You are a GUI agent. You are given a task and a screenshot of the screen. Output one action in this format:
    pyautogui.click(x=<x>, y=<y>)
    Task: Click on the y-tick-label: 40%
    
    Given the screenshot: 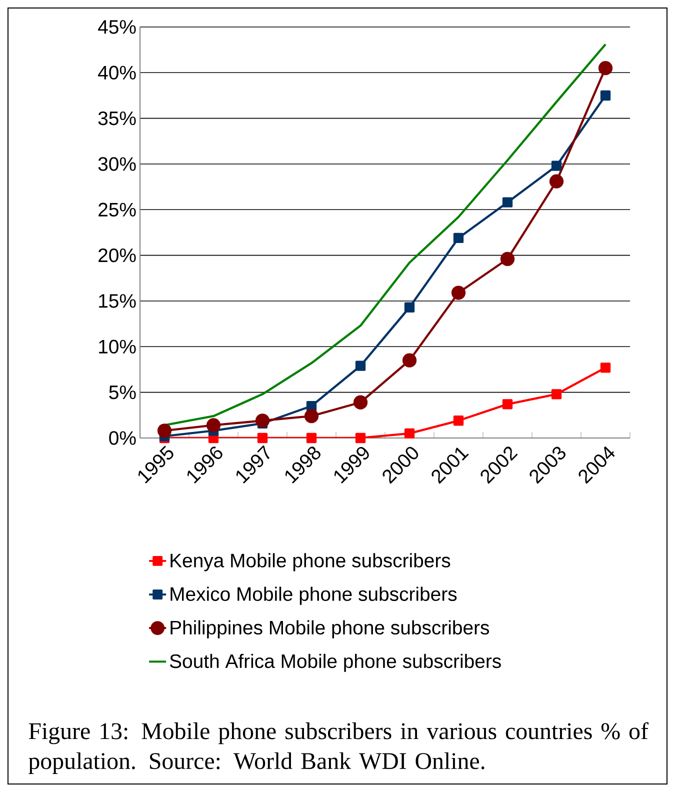 What is the action you would take?
    pyautogui.click(x=117, y=73)
    